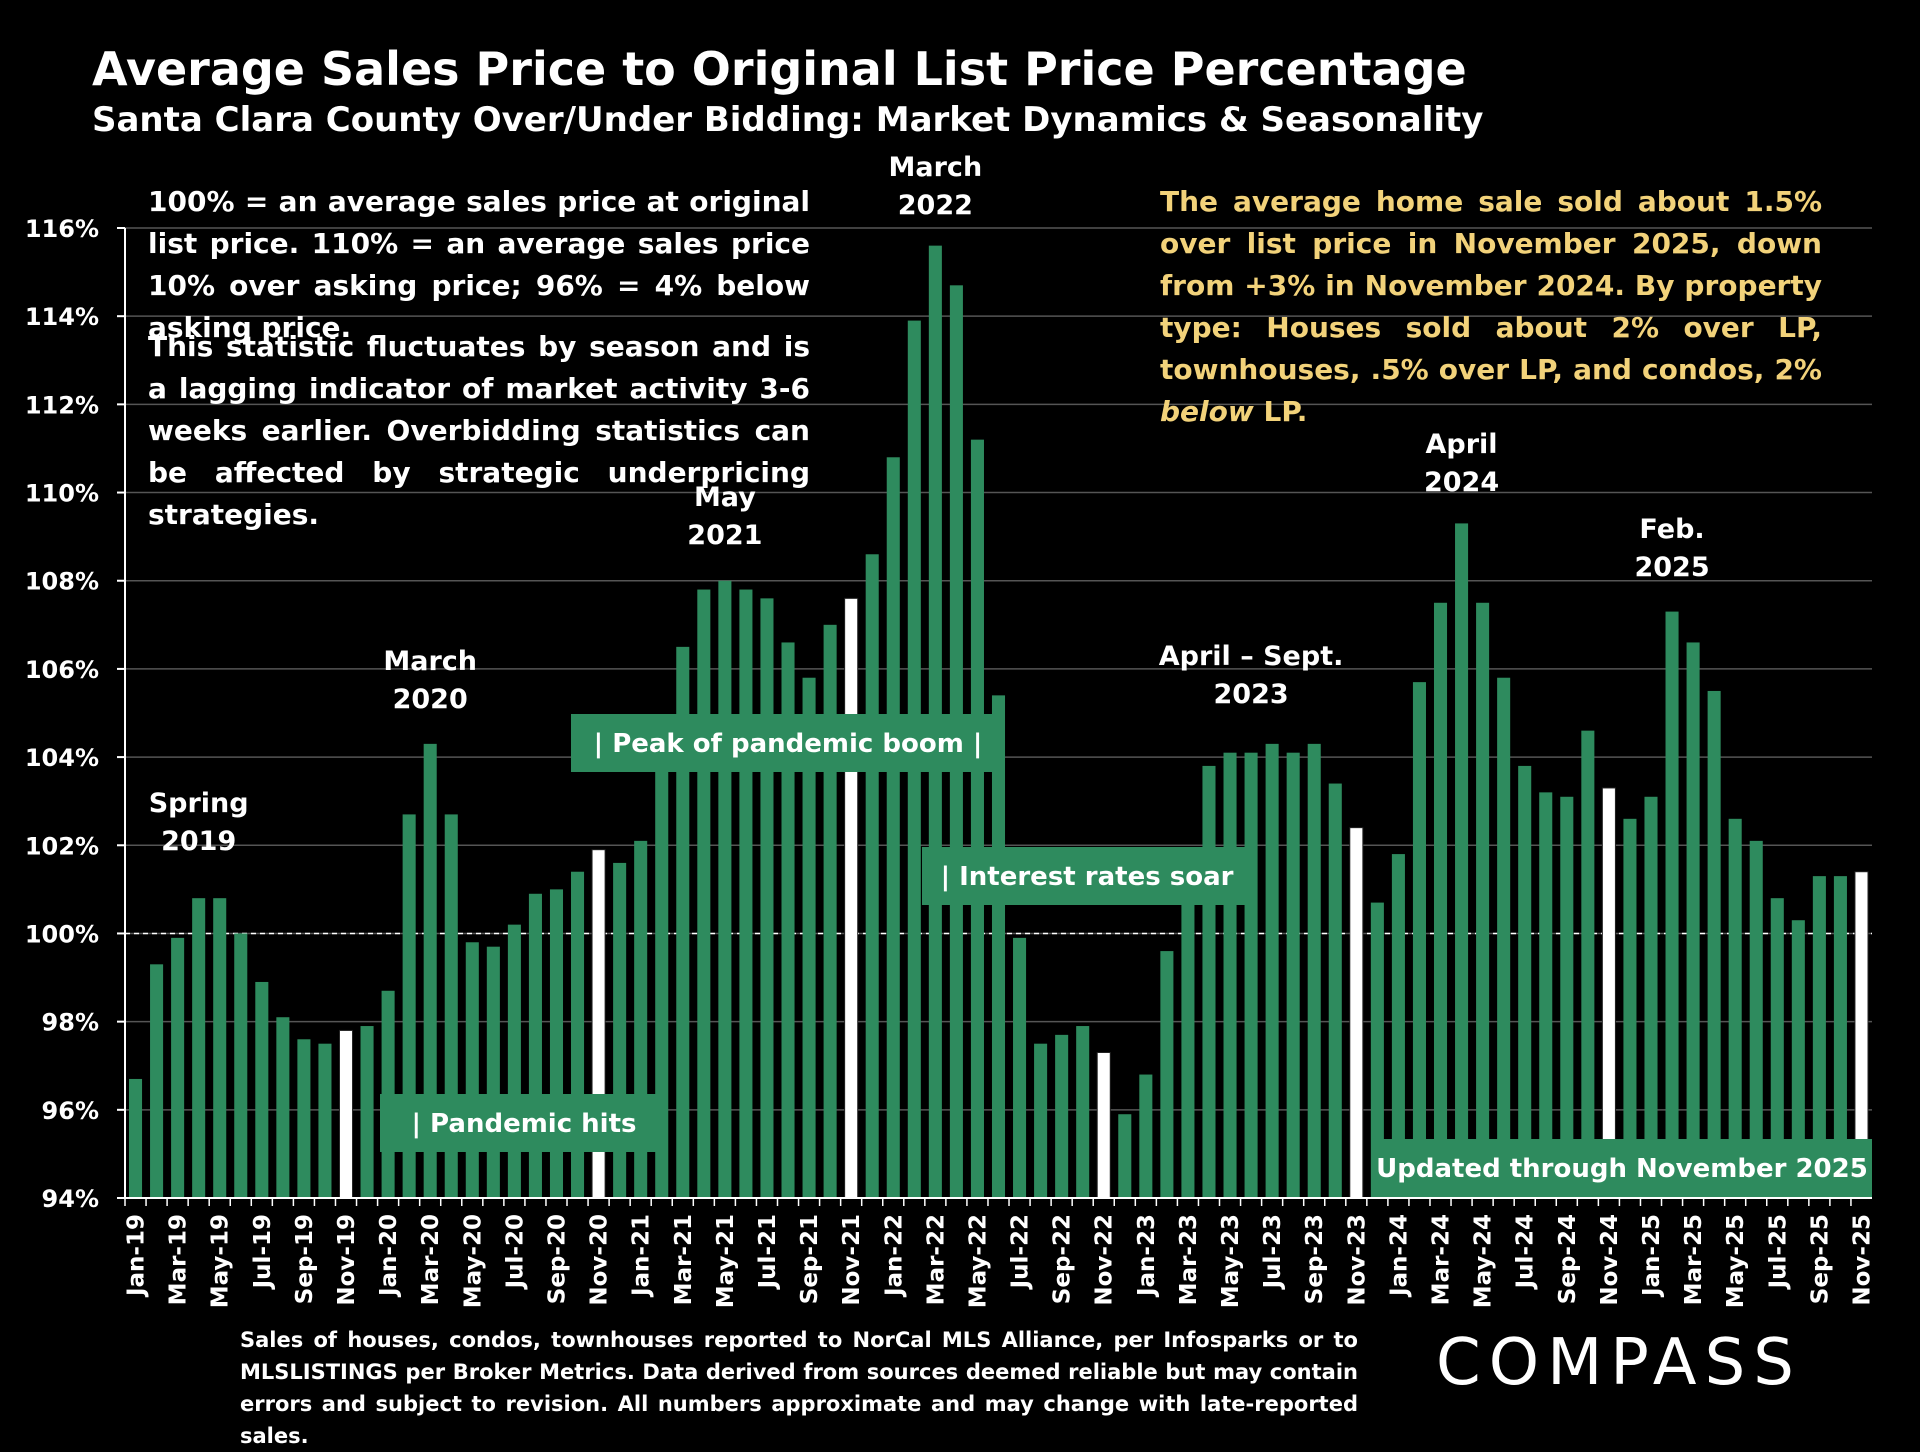  I want to click on x-tick-label: May-23, so click(1231, 1261).